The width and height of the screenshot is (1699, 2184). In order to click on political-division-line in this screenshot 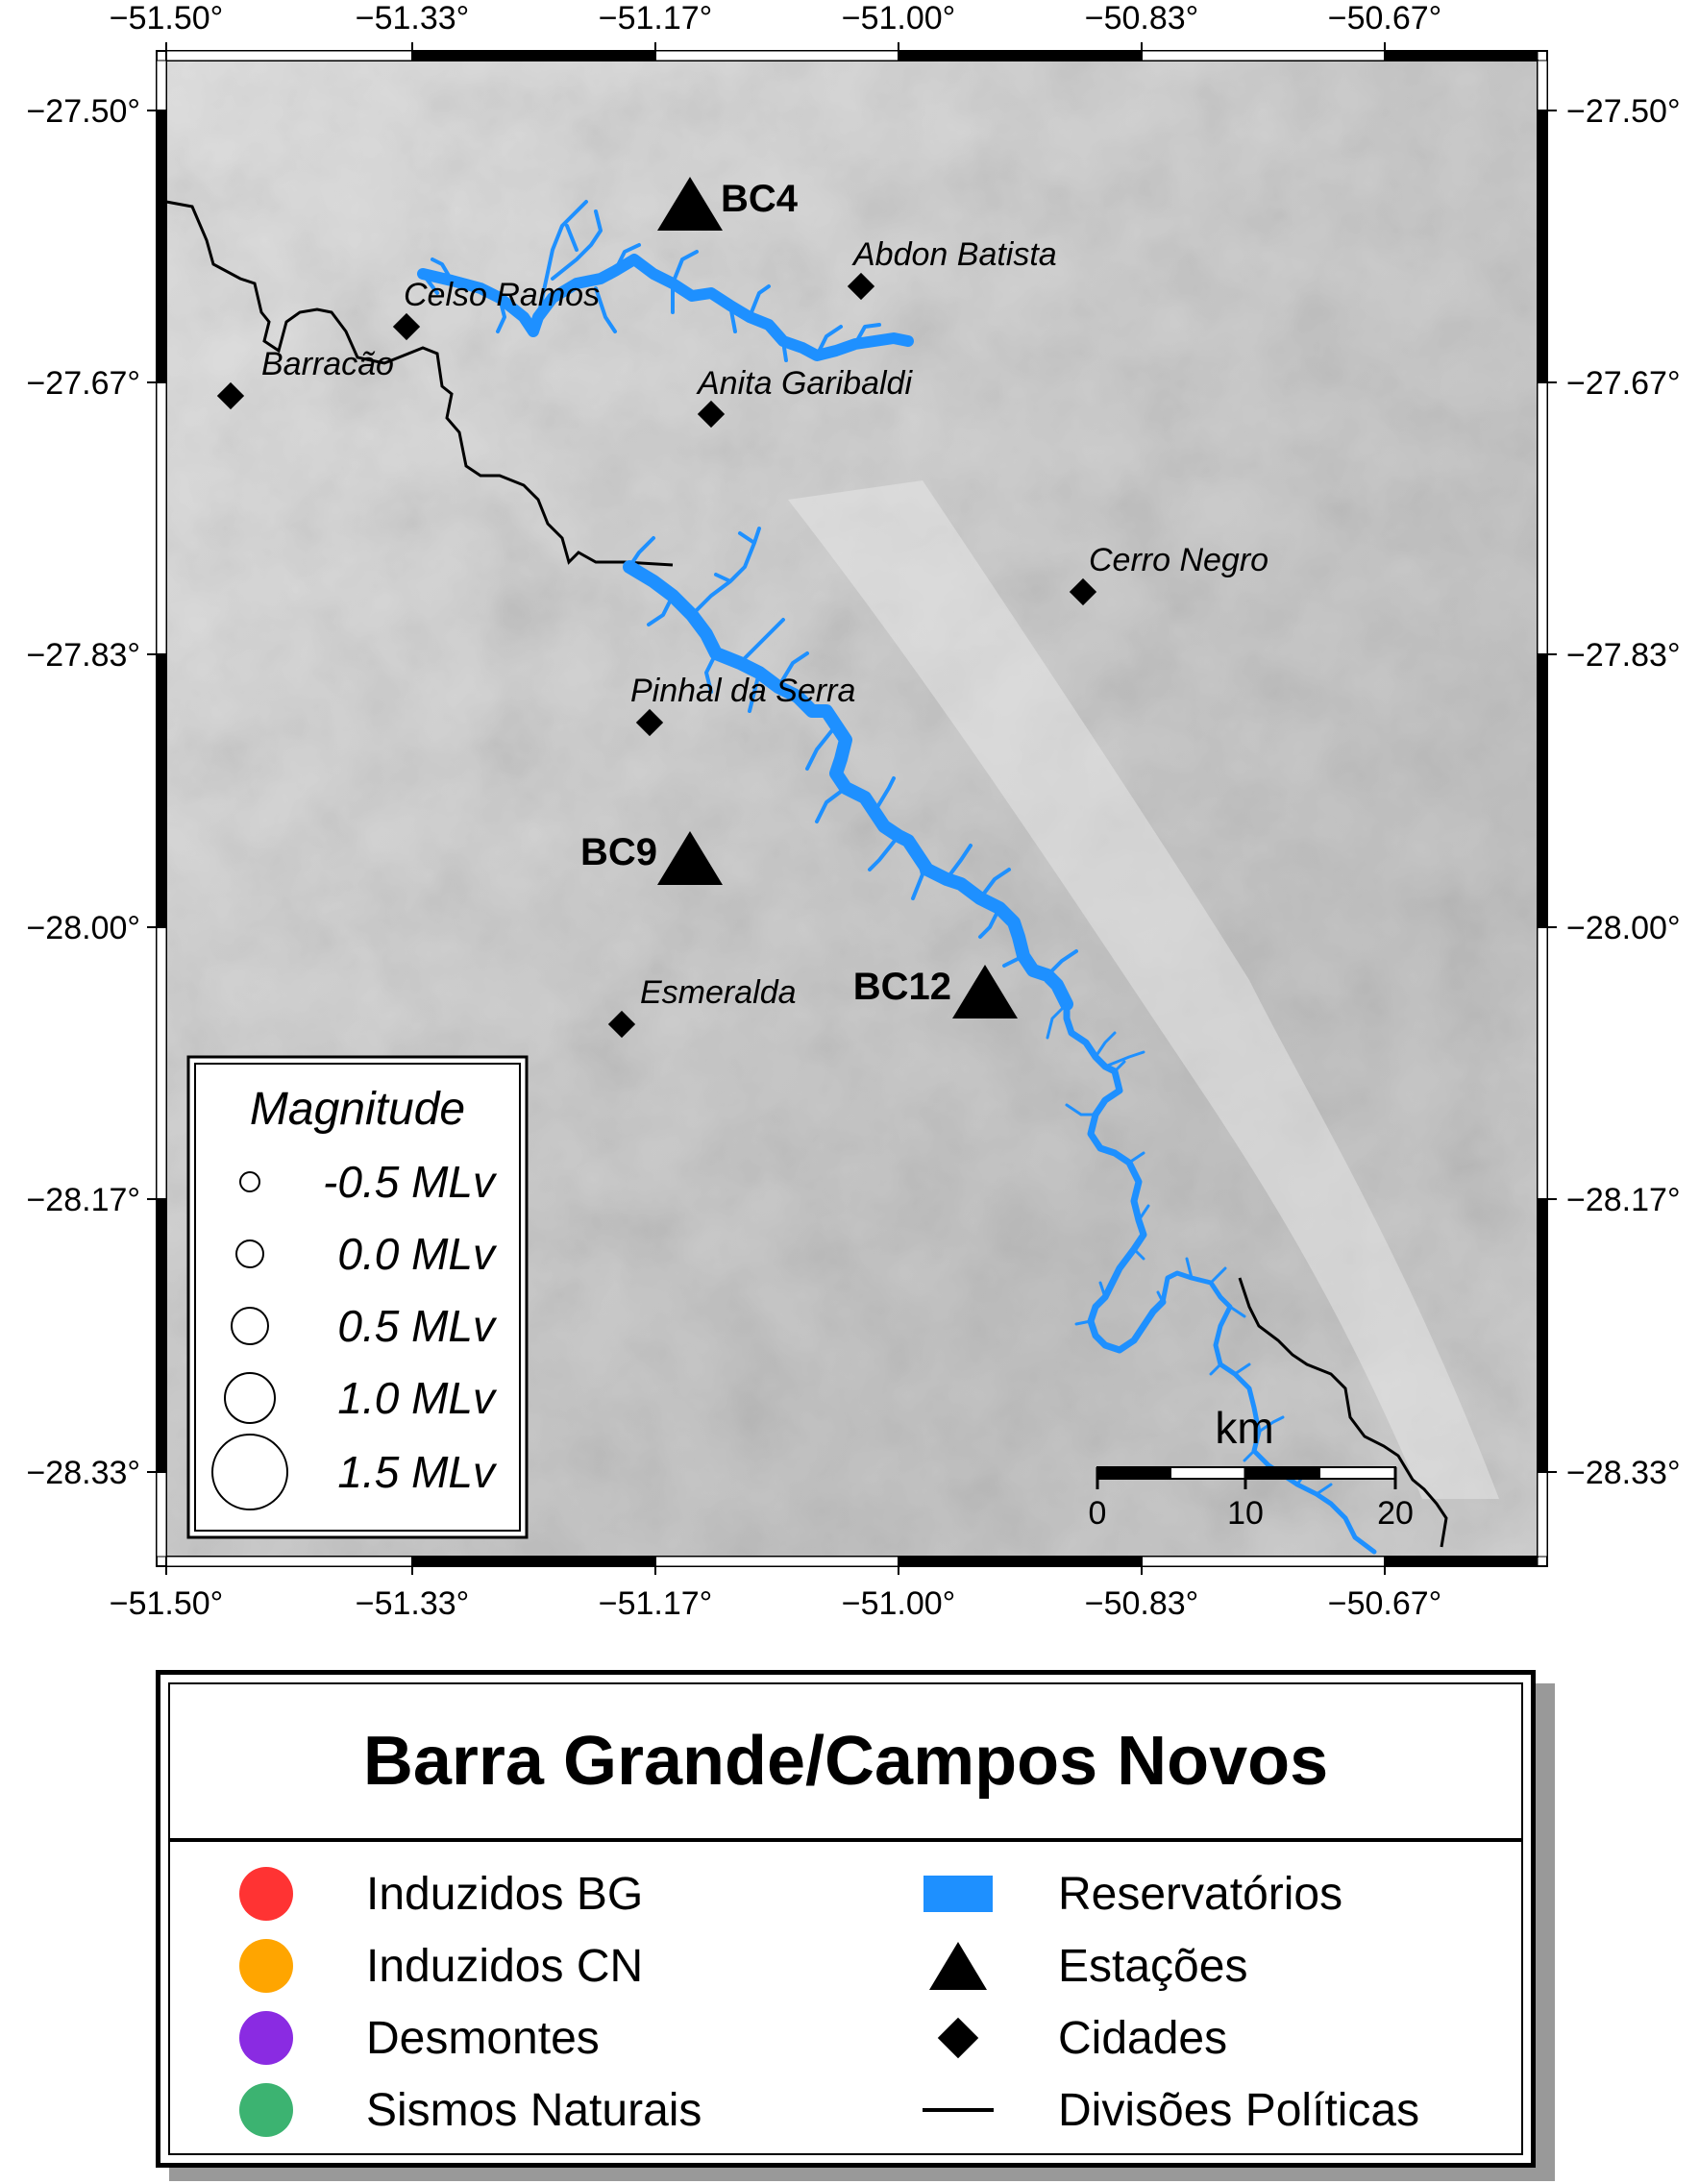, I will do `click(419, 383)`.